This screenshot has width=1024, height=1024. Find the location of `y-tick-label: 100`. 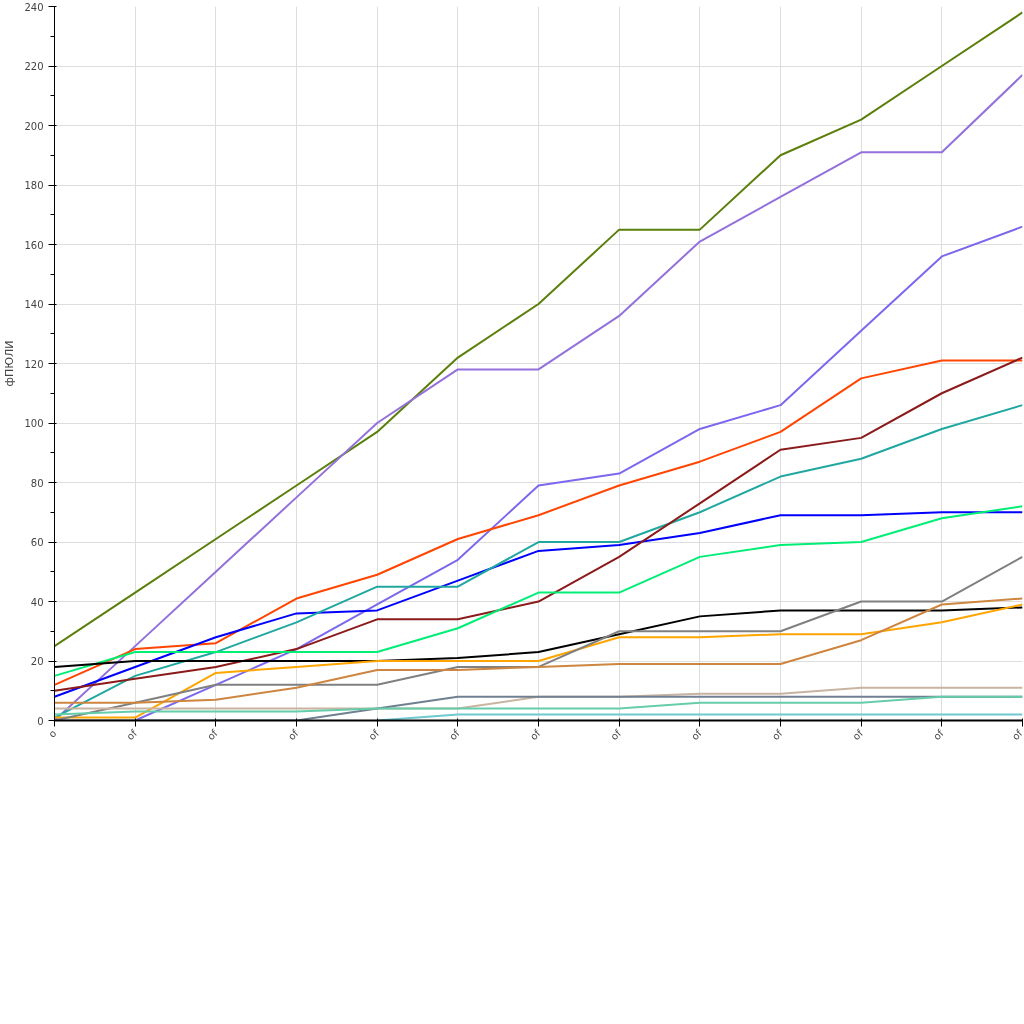

y-tick-label: 100 is located at coordinates (34, 423).